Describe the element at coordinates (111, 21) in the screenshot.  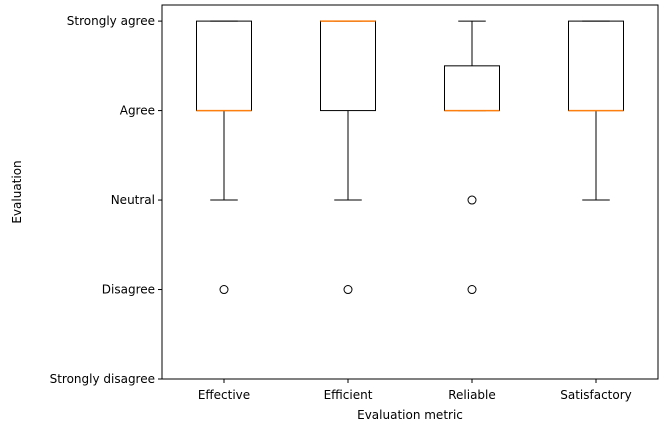
I see `y-tick-label: Strongly agree` at that location.